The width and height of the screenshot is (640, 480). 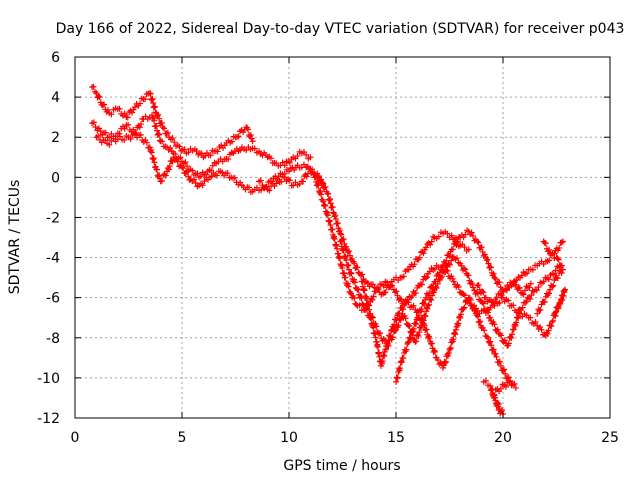 I want to click on y-tick-label: 0, so click(x=55, y=178).